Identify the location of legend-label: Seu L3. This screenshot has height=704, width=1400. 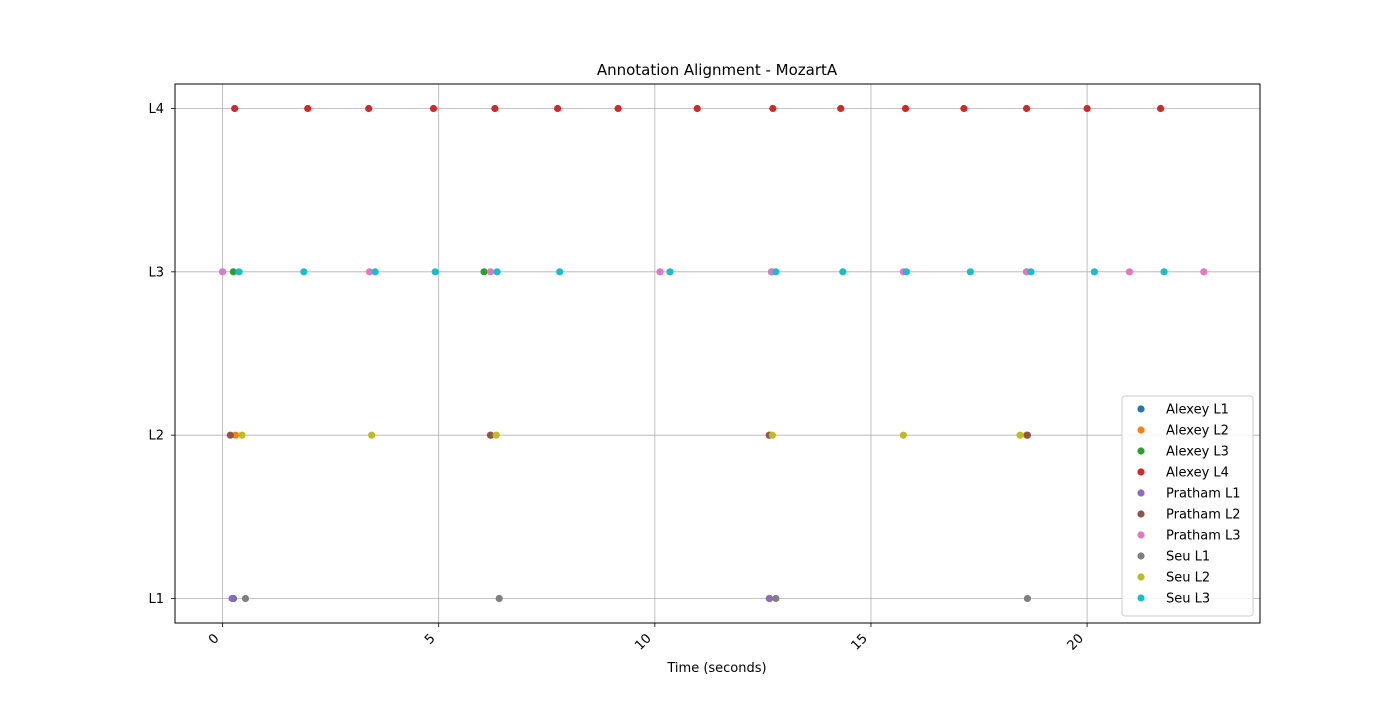
(1188, 599).